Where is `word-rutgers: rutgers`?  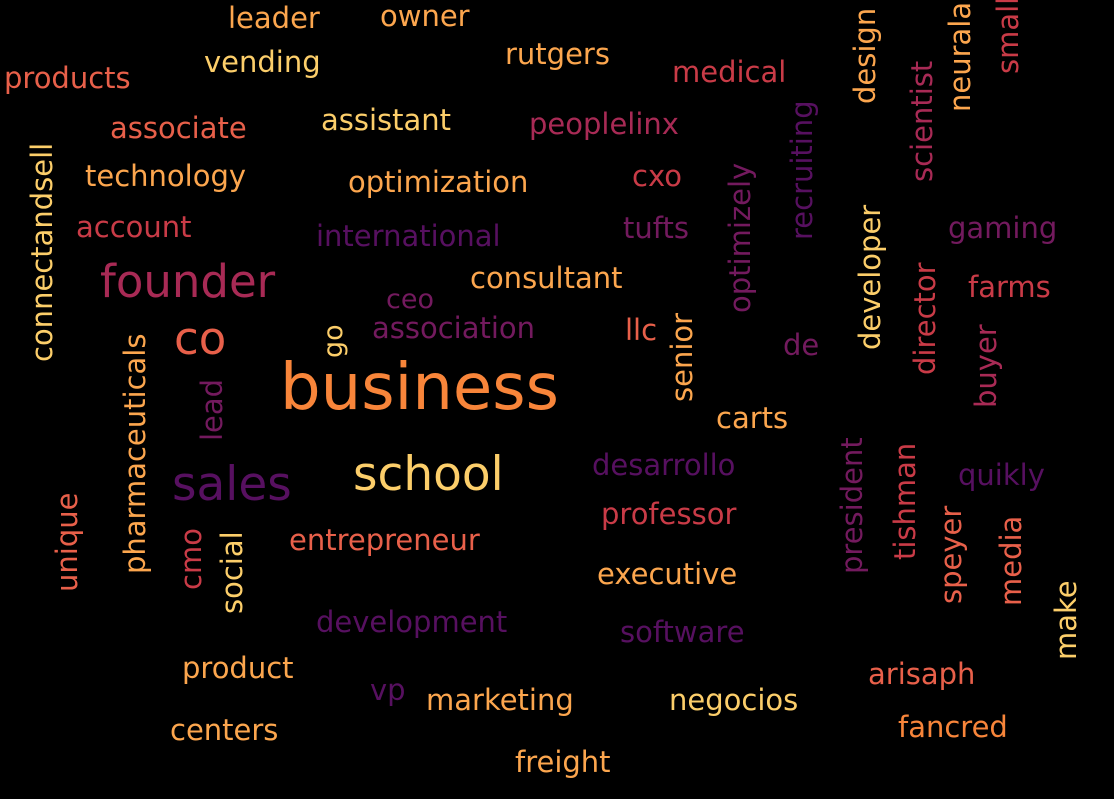
word-rutgers: rutgers is located at coordinates (557, 54).